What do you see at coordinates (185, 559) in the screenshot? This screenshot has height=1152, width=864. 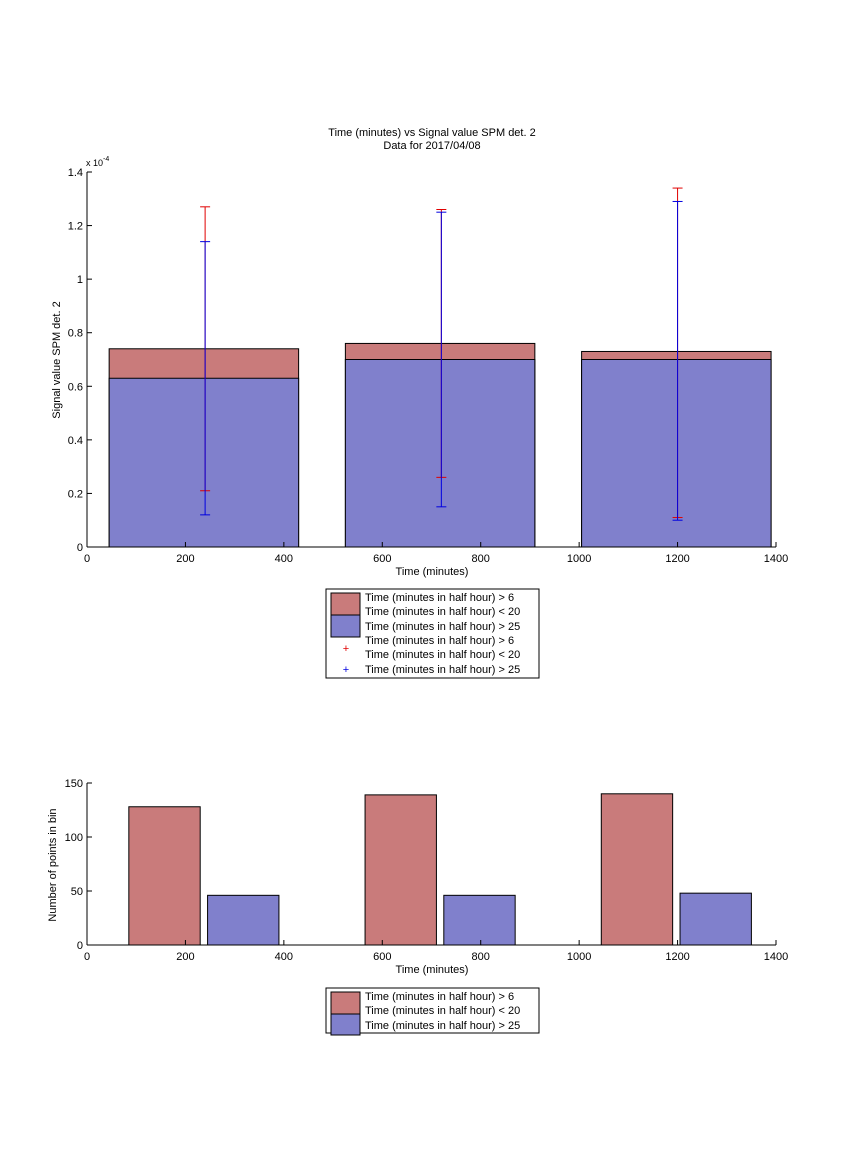 I see `chart1-x-tick-label: 200` at bounding box center [185, 559].